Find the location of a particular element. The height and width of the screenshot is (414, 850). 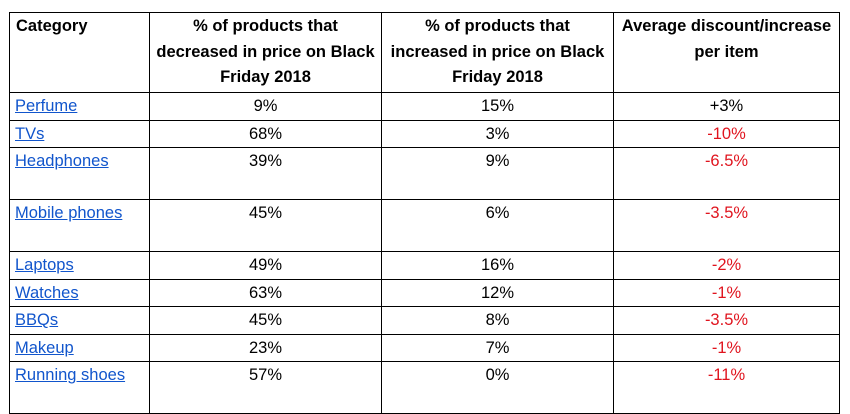

category-cell: BBQs is located at coordinates (79, 320).